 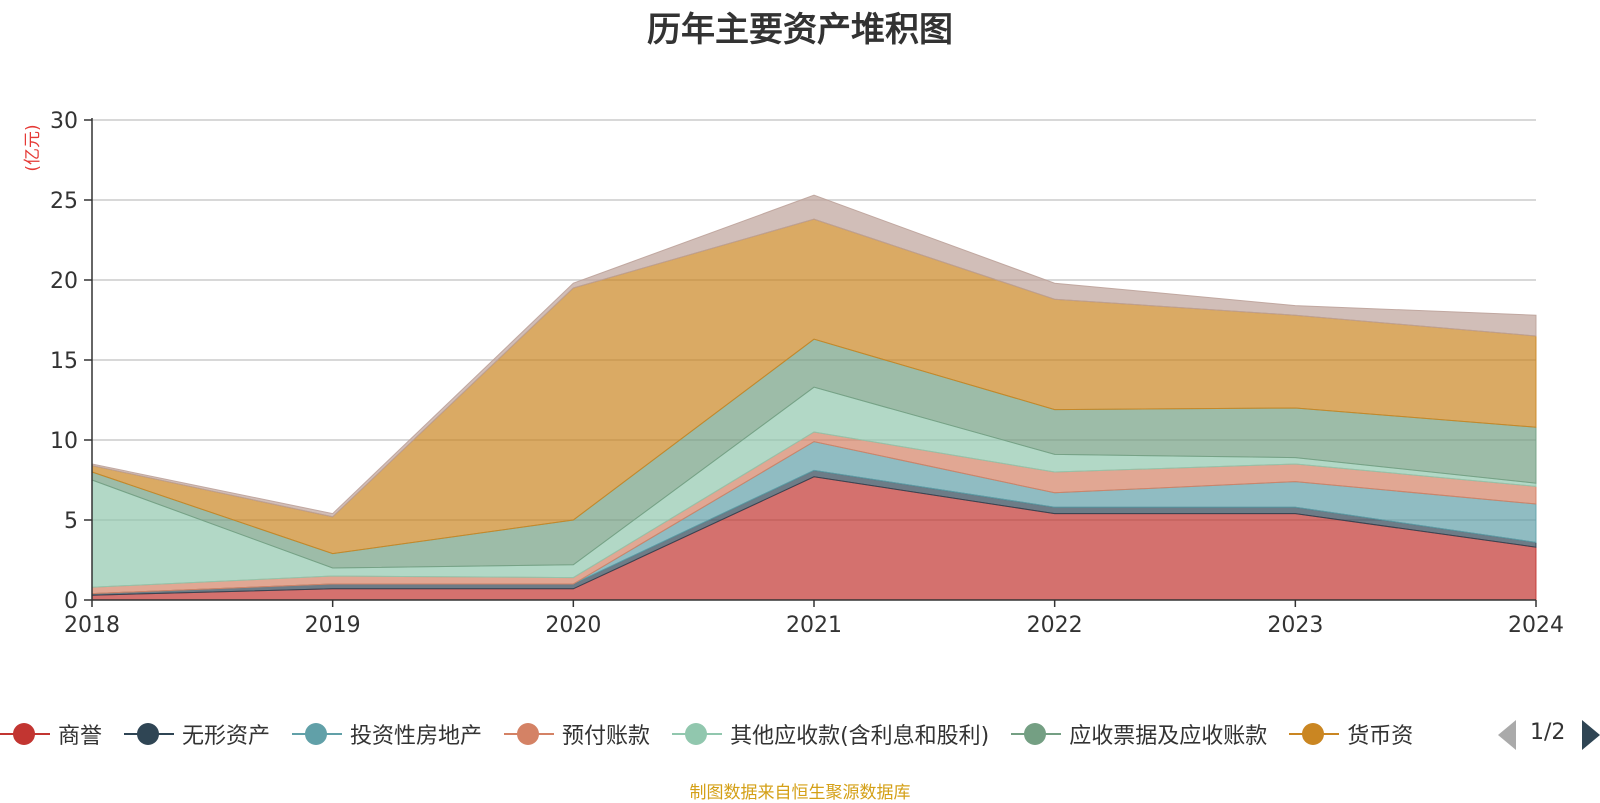 What do you see at coordinates (333, 625) in the screenshot?
I see `x-tick-label: 2019` at bounding box center [333, 625].